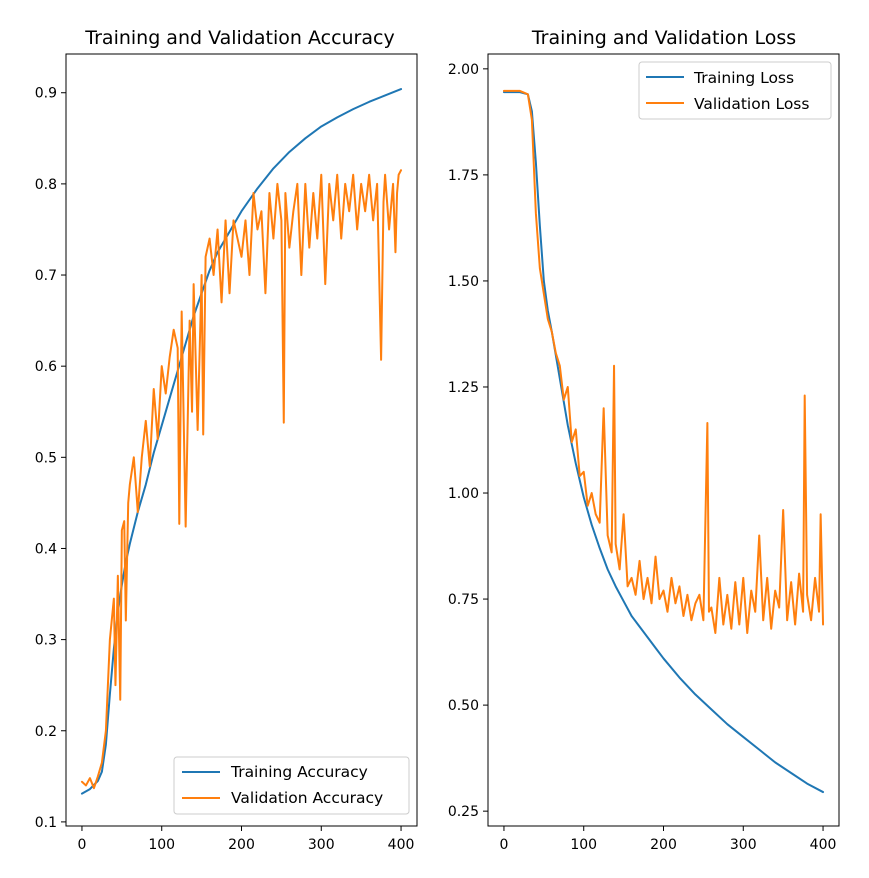 This screenshot has width=869, height=878. What do you see at coordinates (46, 94) in the screenshot?
I see `y-tick-label: 0.9` at bounding box center [46, 94].